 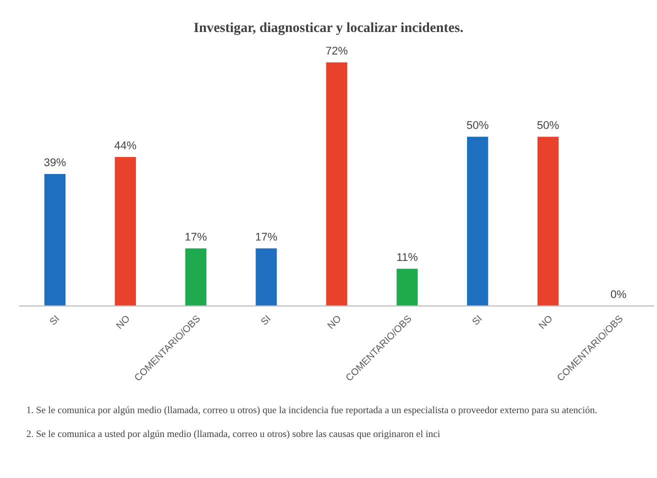 I want to click on text: 1. Se le comunica por algún medio (llamada, correo u otros) que la incidencia fue reportada a un especialista o proveedor externo para su atención., so click(x=312, y=411).